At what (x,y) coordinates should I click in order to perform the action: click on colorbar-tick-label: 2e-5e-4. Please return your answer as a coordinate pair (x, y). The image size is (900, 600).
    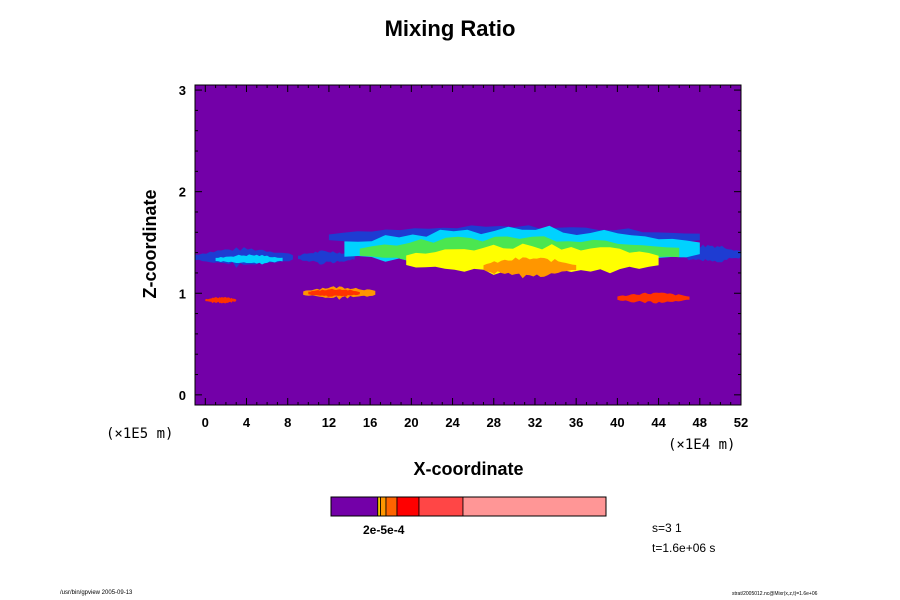
    Looking at the image, I should click on (384, 530).